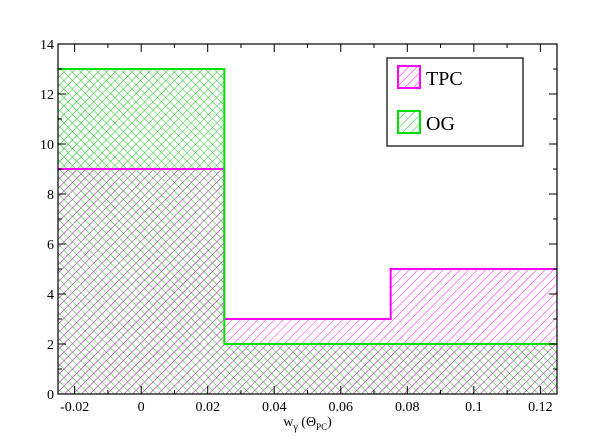  Describe the element at coordinates (440, 124) in the screenshot. I see `legend-label-og: OG` at that location.